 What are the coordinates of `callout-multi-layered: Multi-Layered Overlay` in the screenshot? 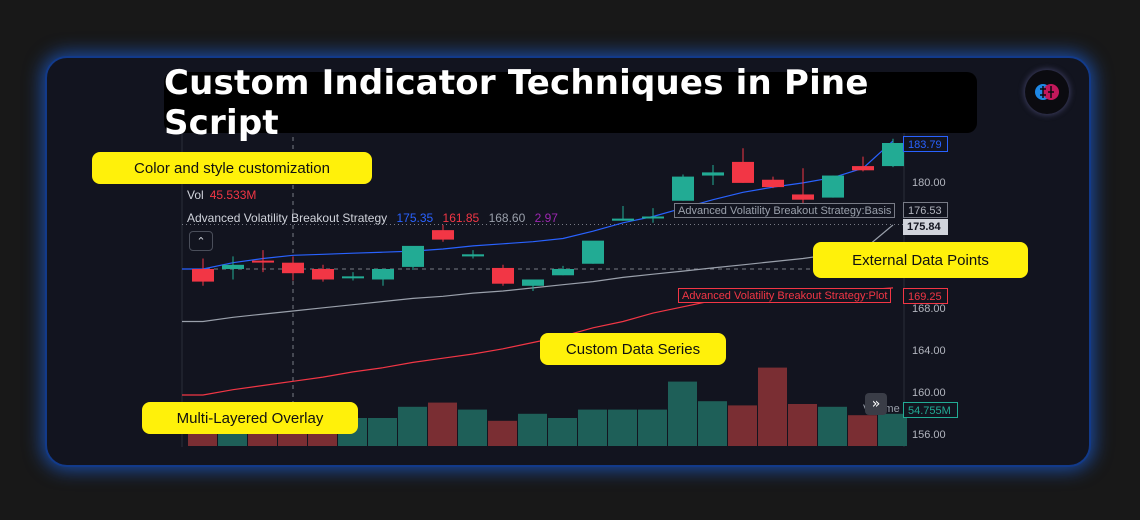 It's located at (250, 418).